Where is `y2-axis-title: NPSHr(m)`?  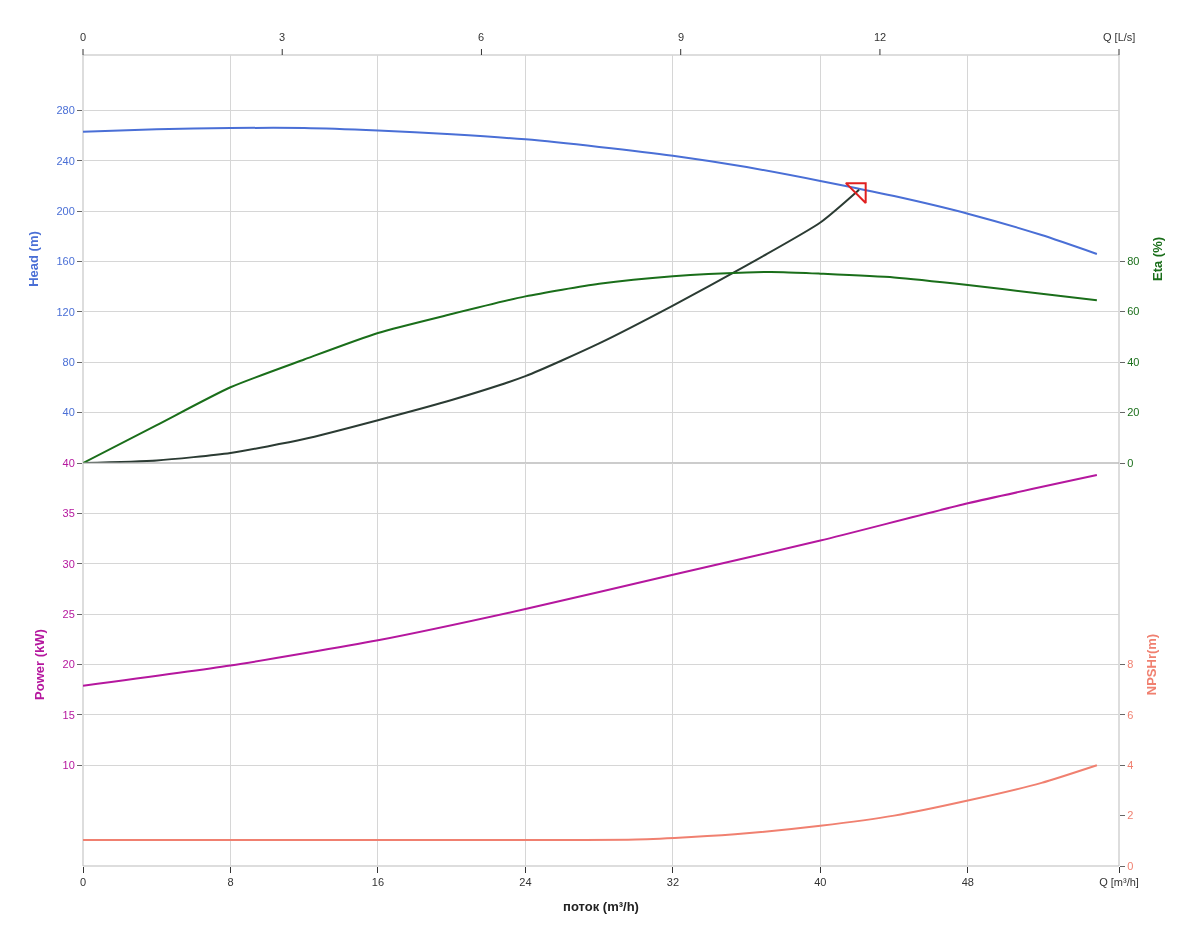
y2-axis-title: NPSHr(m) is located at coordinates (1151, 664).